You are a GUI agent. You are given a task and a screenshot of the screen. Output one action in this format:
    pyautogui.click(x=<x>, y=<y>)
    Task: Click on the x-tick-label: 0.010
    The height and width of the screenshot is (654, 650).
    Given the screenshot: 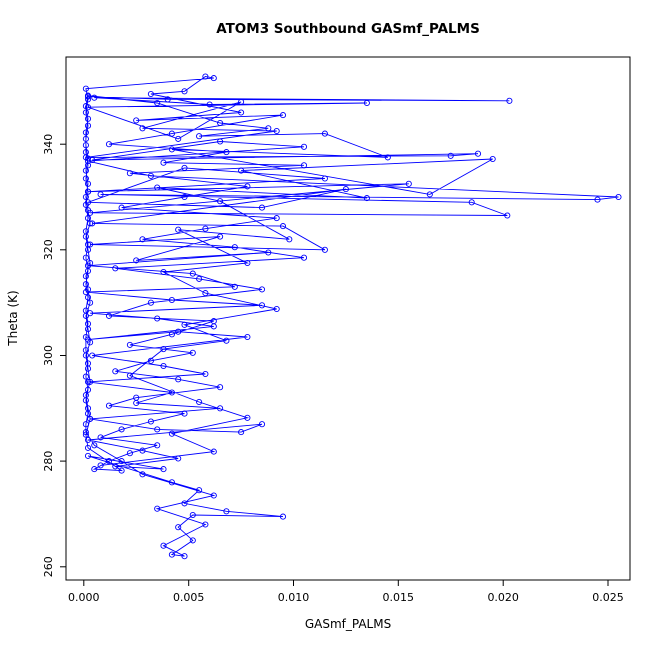 What is the action you would take?
    pyautogui.click(x=294, y=597)
    